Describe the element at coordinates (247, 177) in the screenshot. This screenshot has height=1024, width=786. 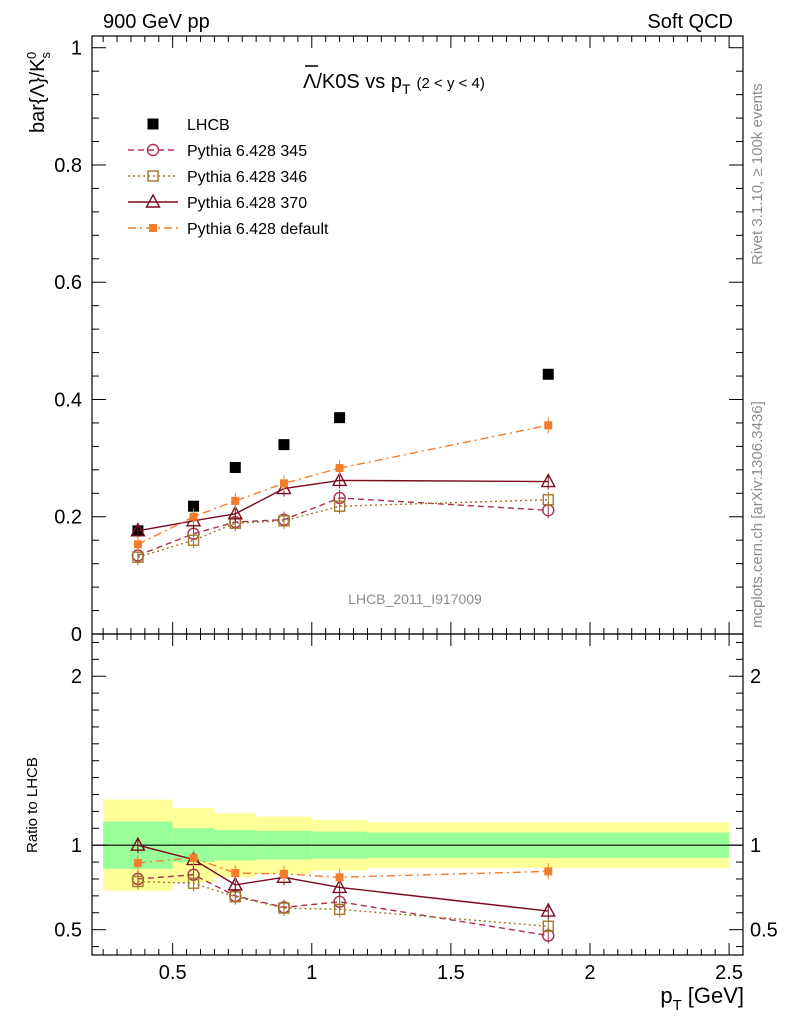
I see `legend-label-2: Pythia 6.428 346` at that location.